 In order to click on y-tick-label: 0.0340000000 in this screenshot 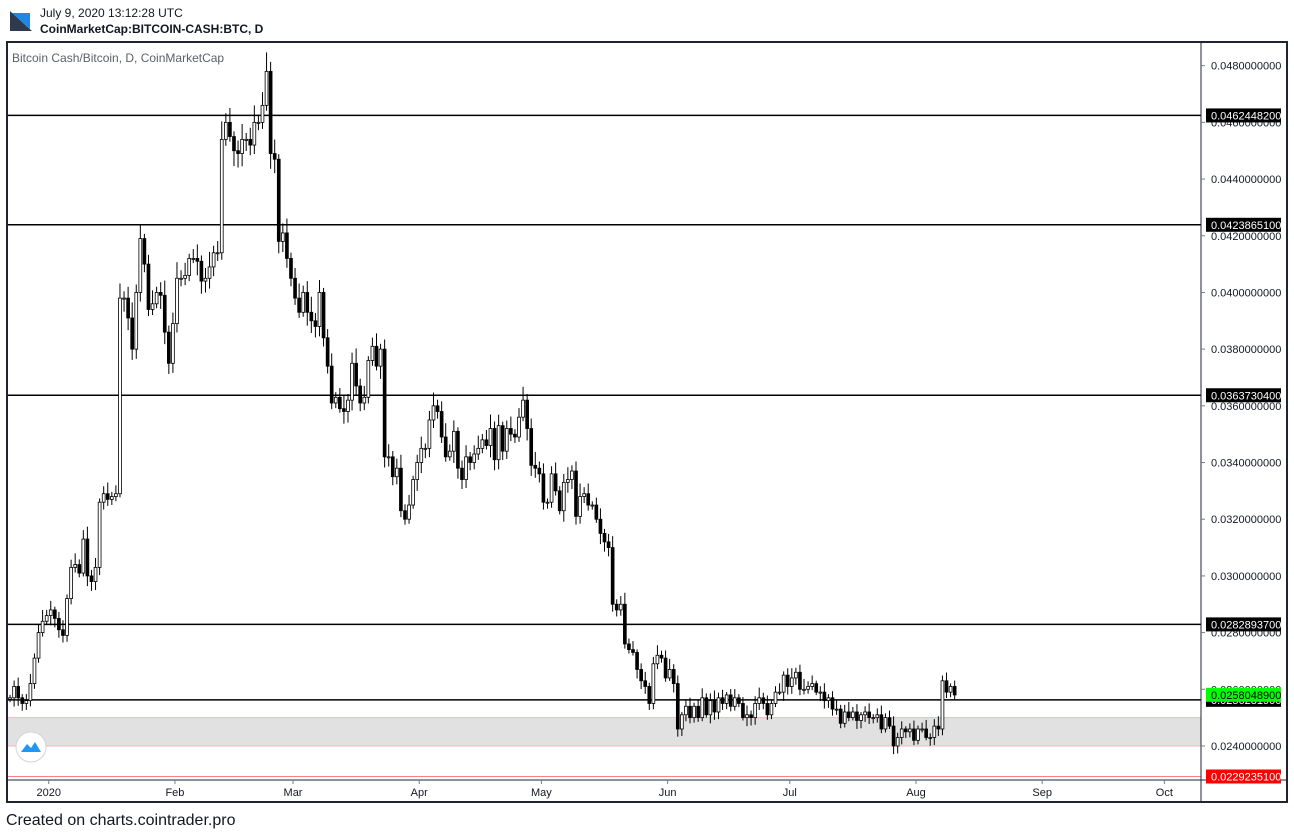, I will do `click(1246, 464)`.